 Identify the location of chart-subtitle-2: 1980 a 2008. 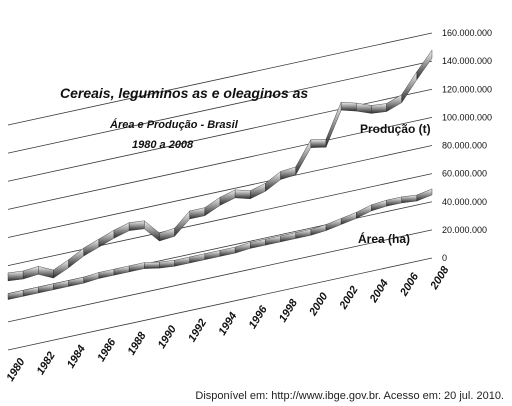
(163, 145).